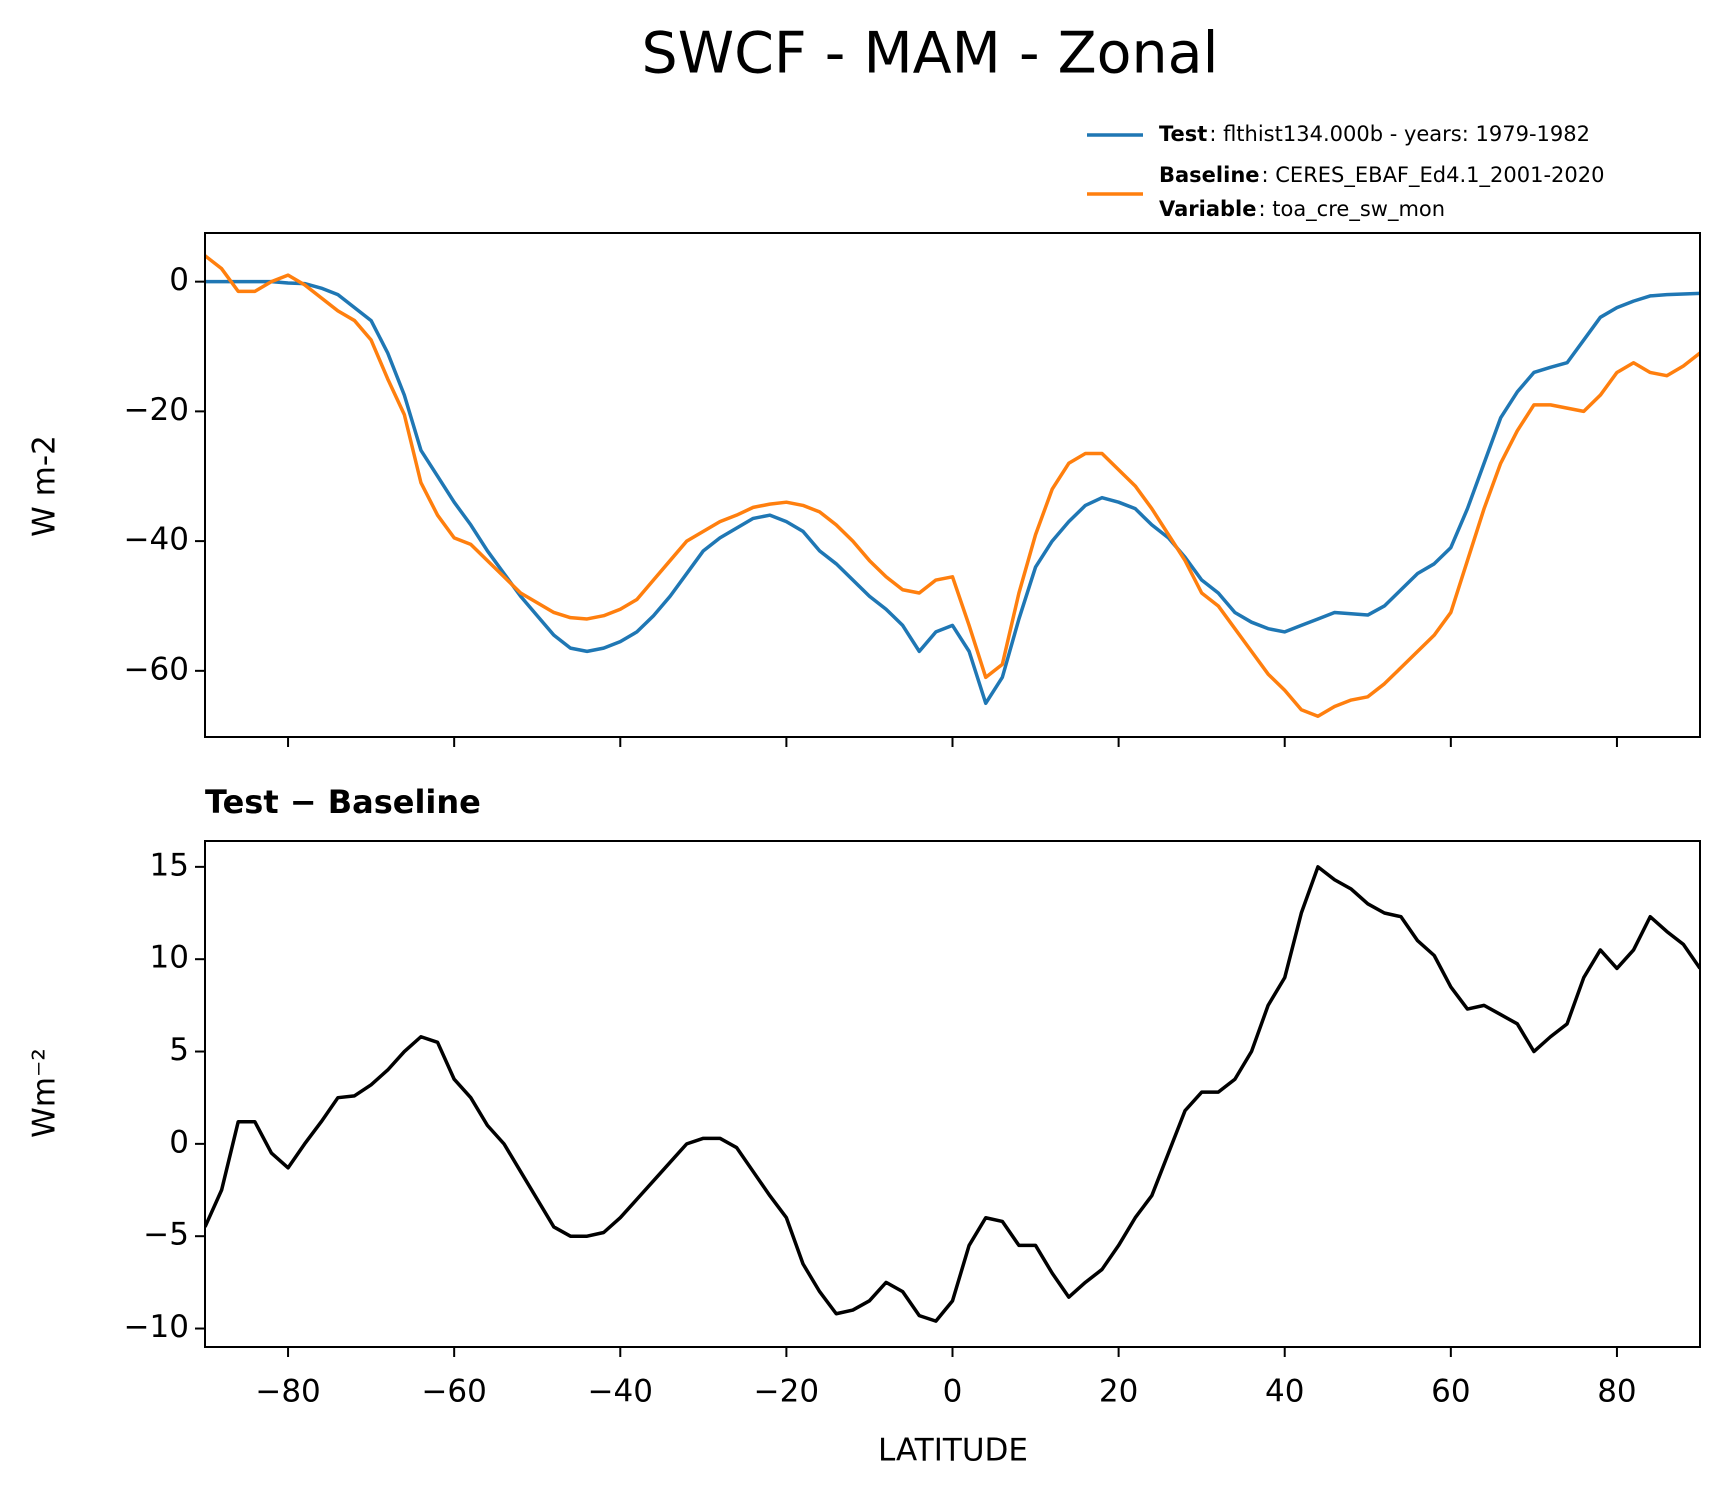  I want to click on x-tick-label: −60, so click(453, 1392).